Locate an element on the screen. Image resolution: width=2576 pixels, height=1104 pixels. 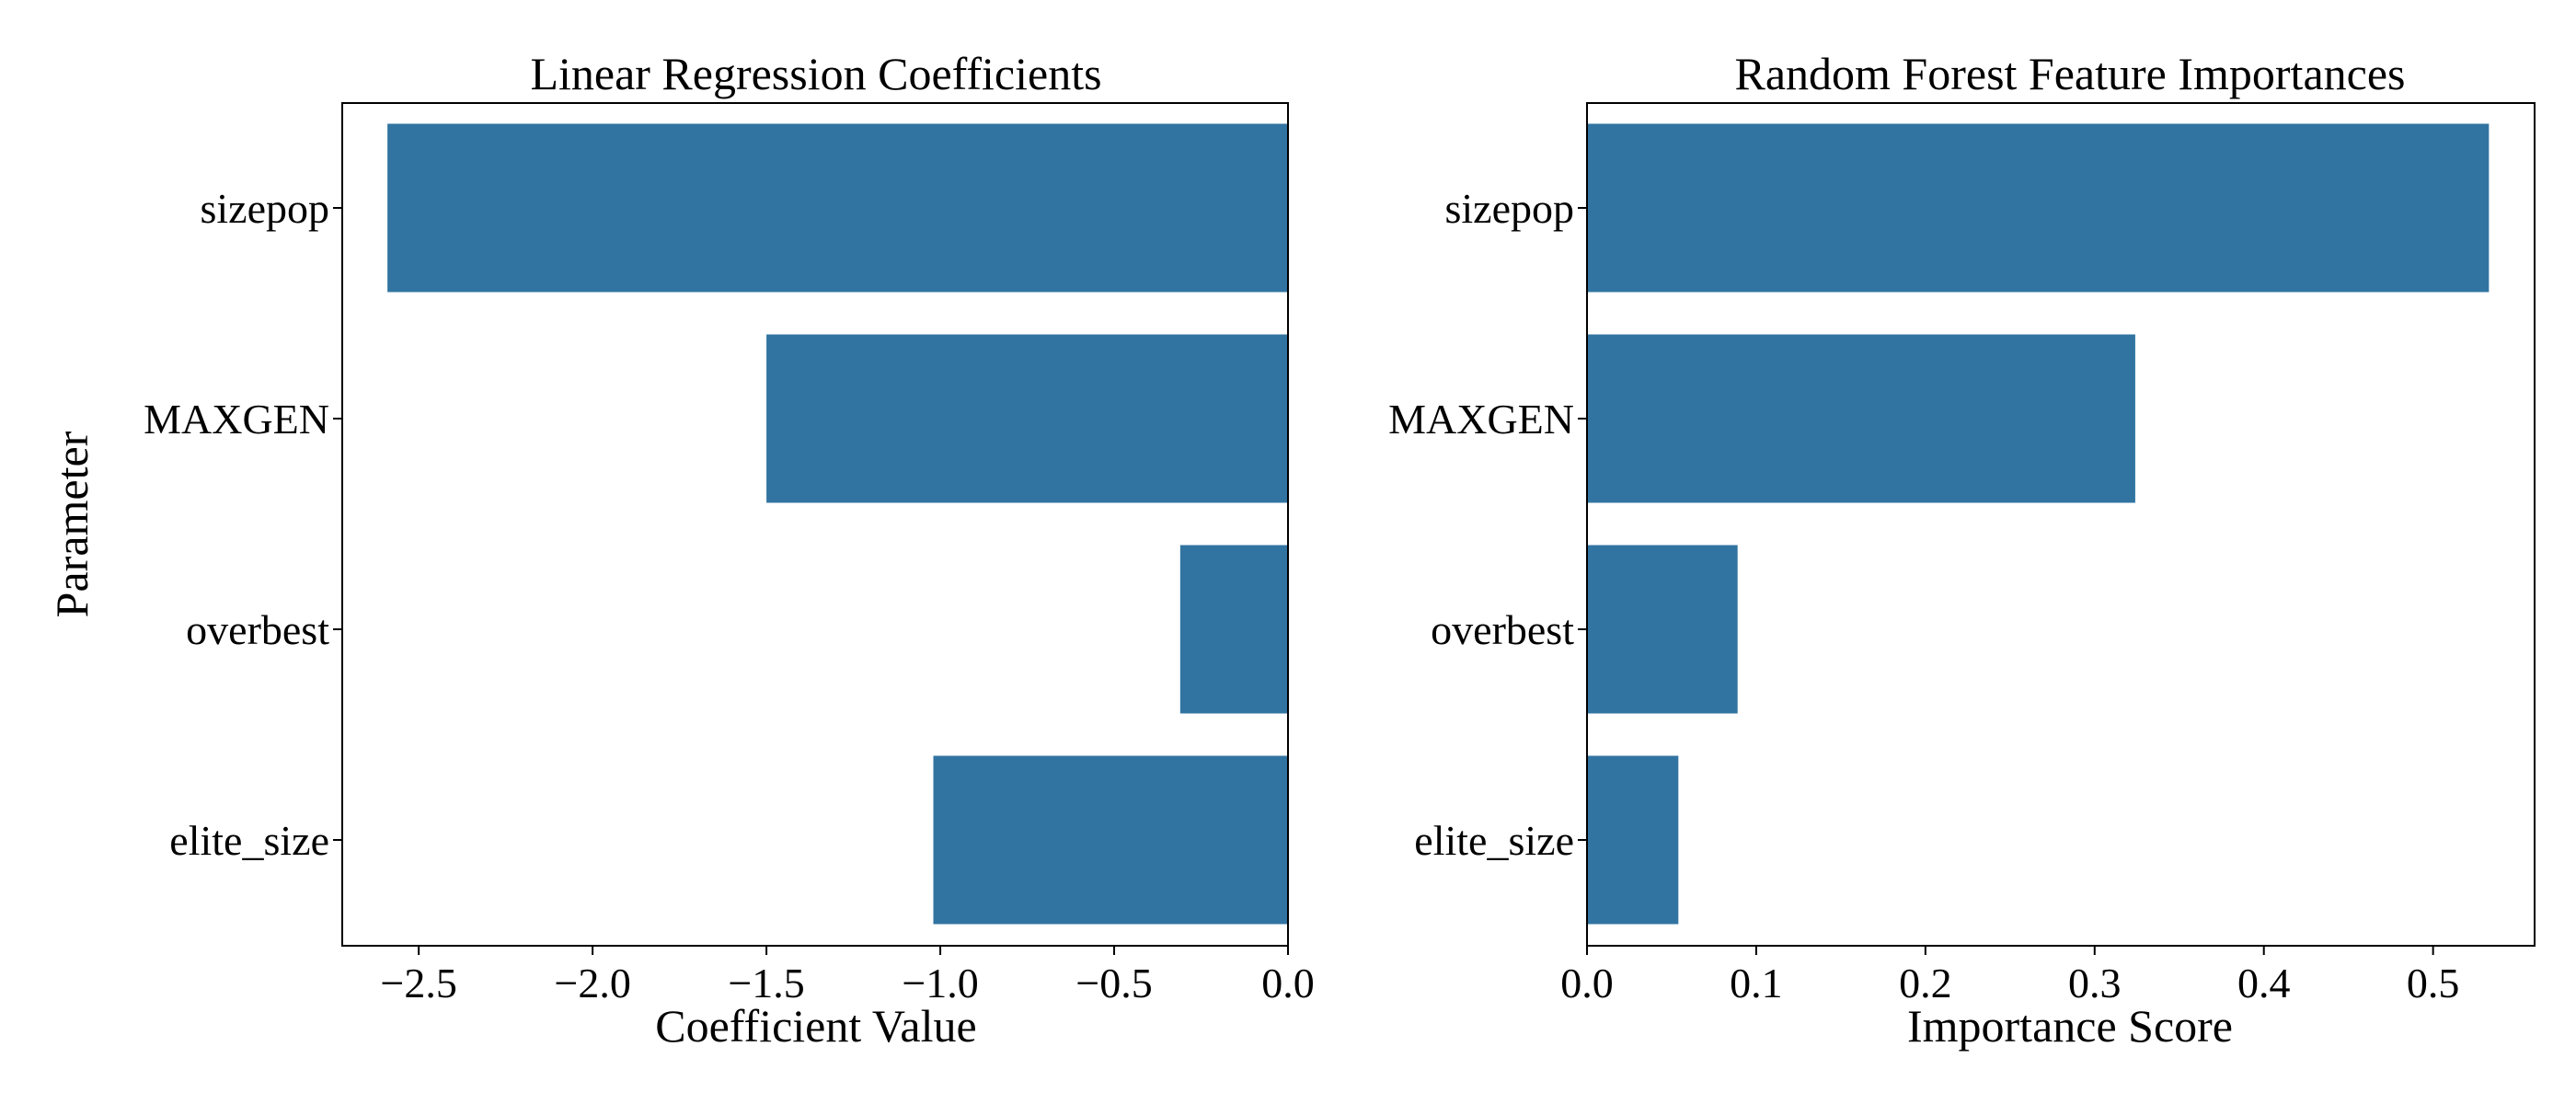
y-axis-label: Parameter is located at coordinates (72, 524).